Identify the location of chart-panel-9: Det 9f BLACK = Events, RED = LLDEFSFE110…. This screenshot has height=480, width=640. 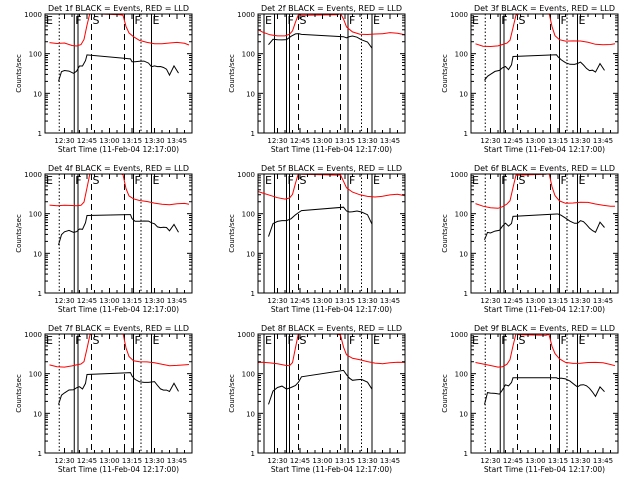
(530, 399).